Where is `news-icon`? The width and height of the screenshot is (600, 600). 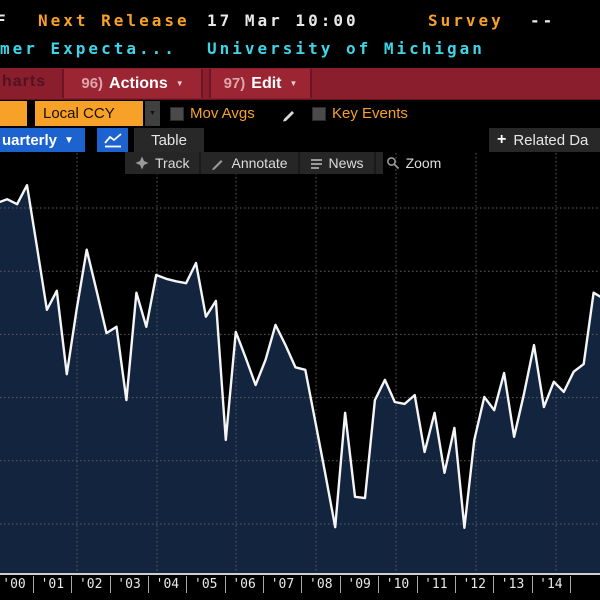
news-icon is located at coordinates (316, 163).